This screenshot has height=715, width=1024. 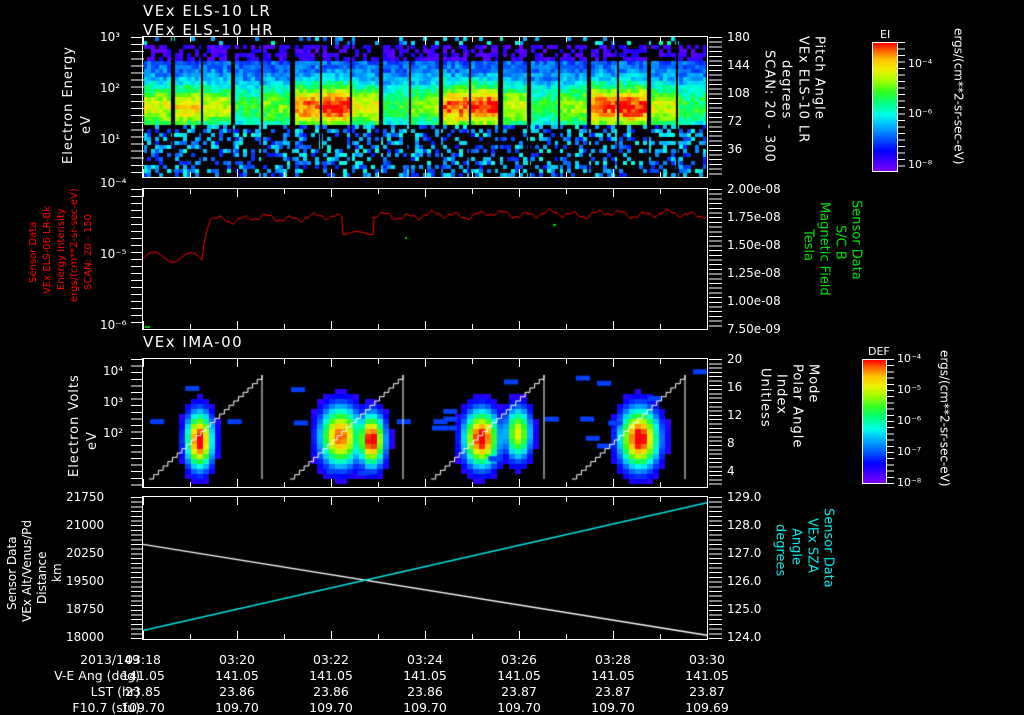 What do you see at coordinates (796, 546) in the screenshot?
I see `panel4-right-label-line-2: Angle` at bounding box center [796, 546].